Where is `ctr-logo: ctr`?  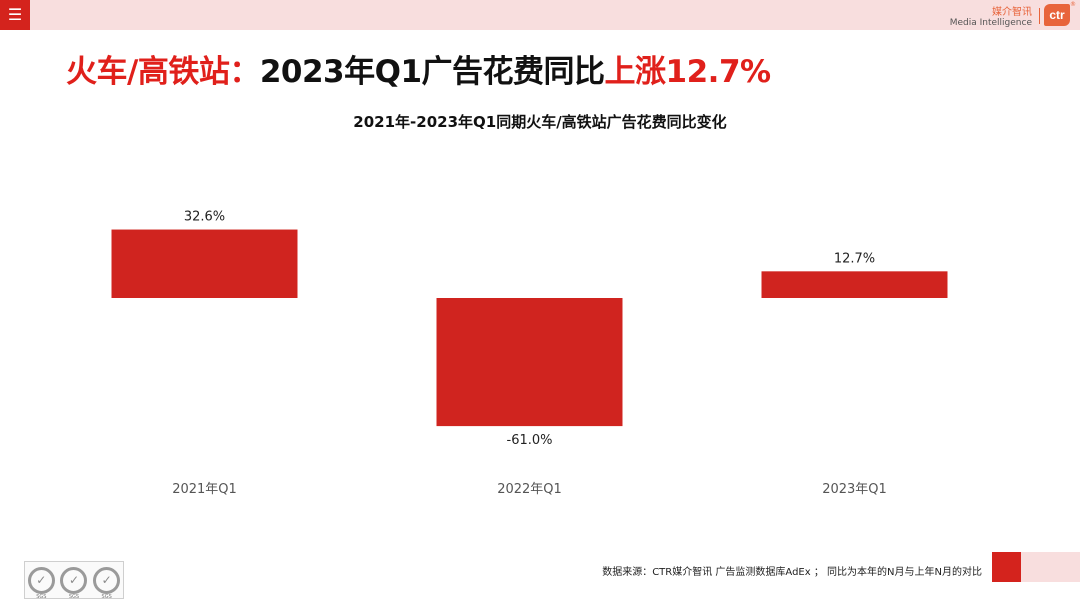 ctr-logo: ctr is located at coordinates (1057, 15).